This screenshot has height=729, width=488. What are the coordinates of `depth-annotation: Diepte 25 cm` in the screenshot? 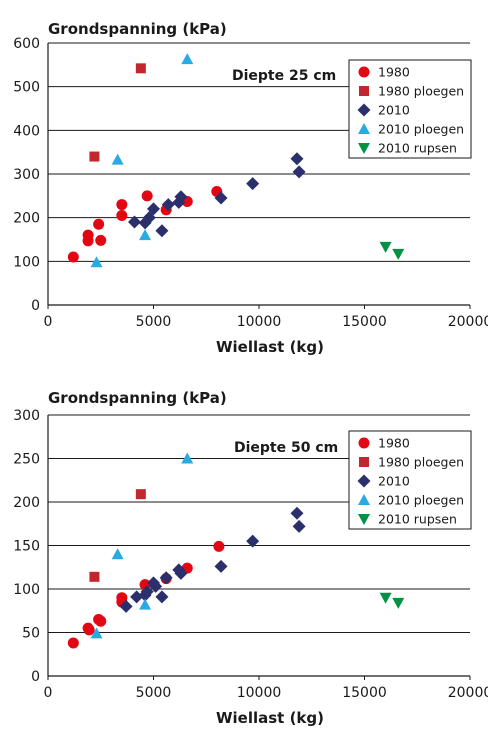 It's located at (284, 76).